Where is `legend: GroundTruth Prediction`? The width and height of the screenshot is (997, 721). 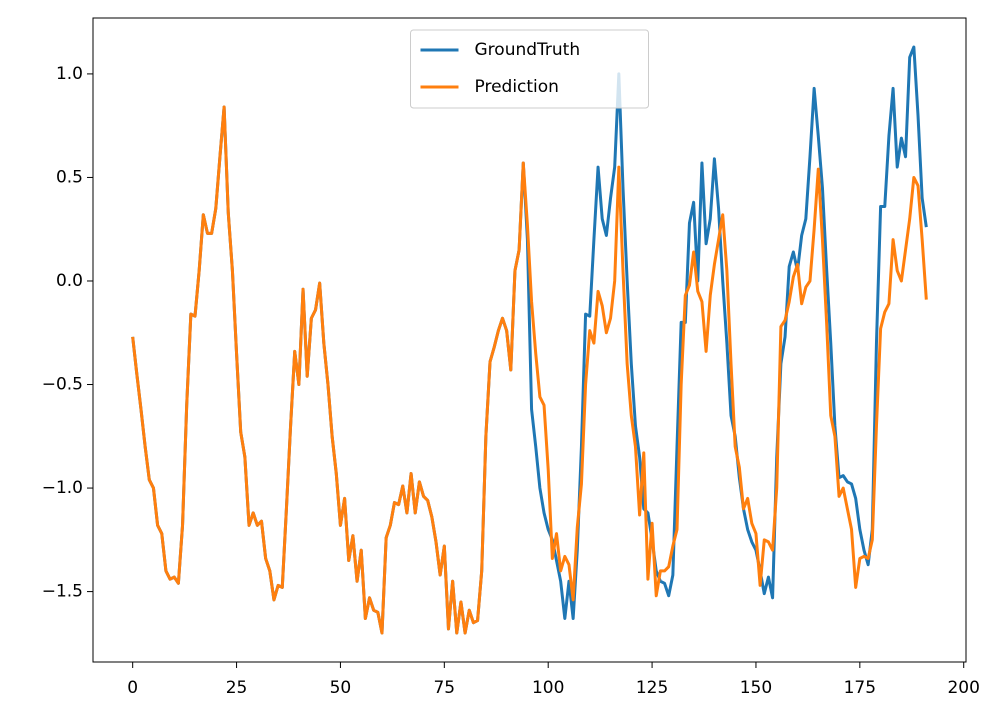
legend: GroundTruth Prediction is located at coordinates (529, 69).